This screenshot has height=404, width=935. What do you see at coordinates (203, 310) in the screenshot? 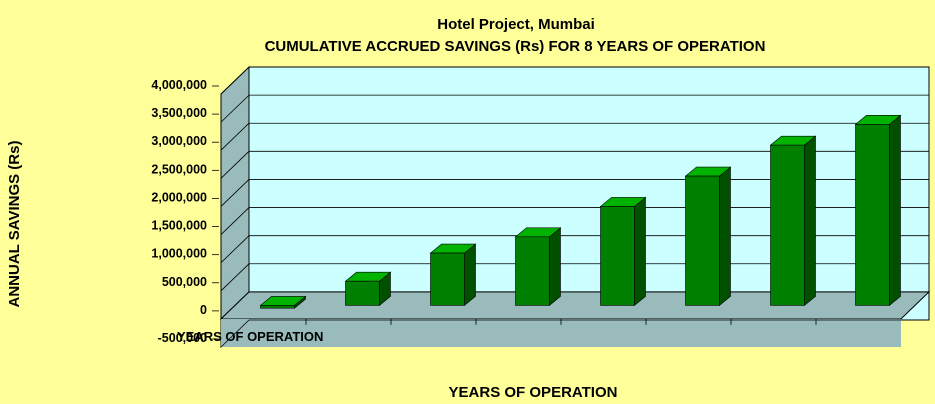
I see `y-tick-label: 0` at bounding box center [203, 310].